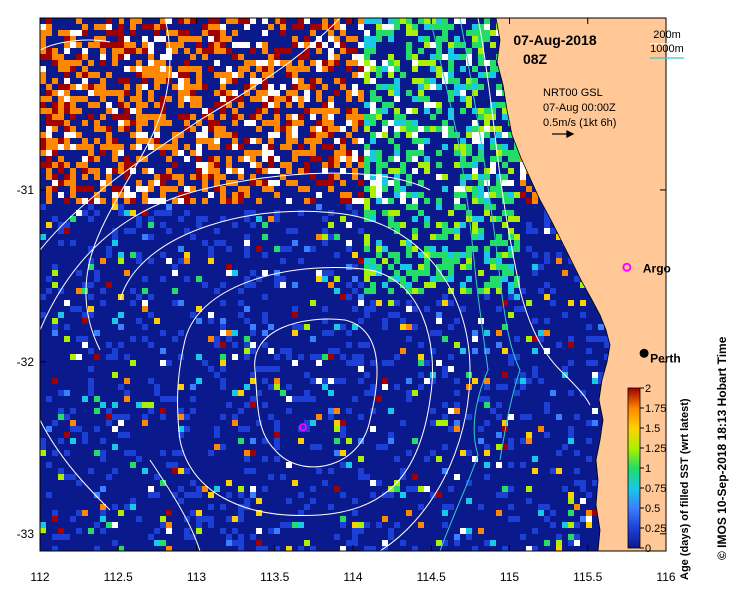 The height and width of the screenshot is (592, 739). I want to click on current-info-line3: 0.5m/s (1kt 6h), so click(579, 123).